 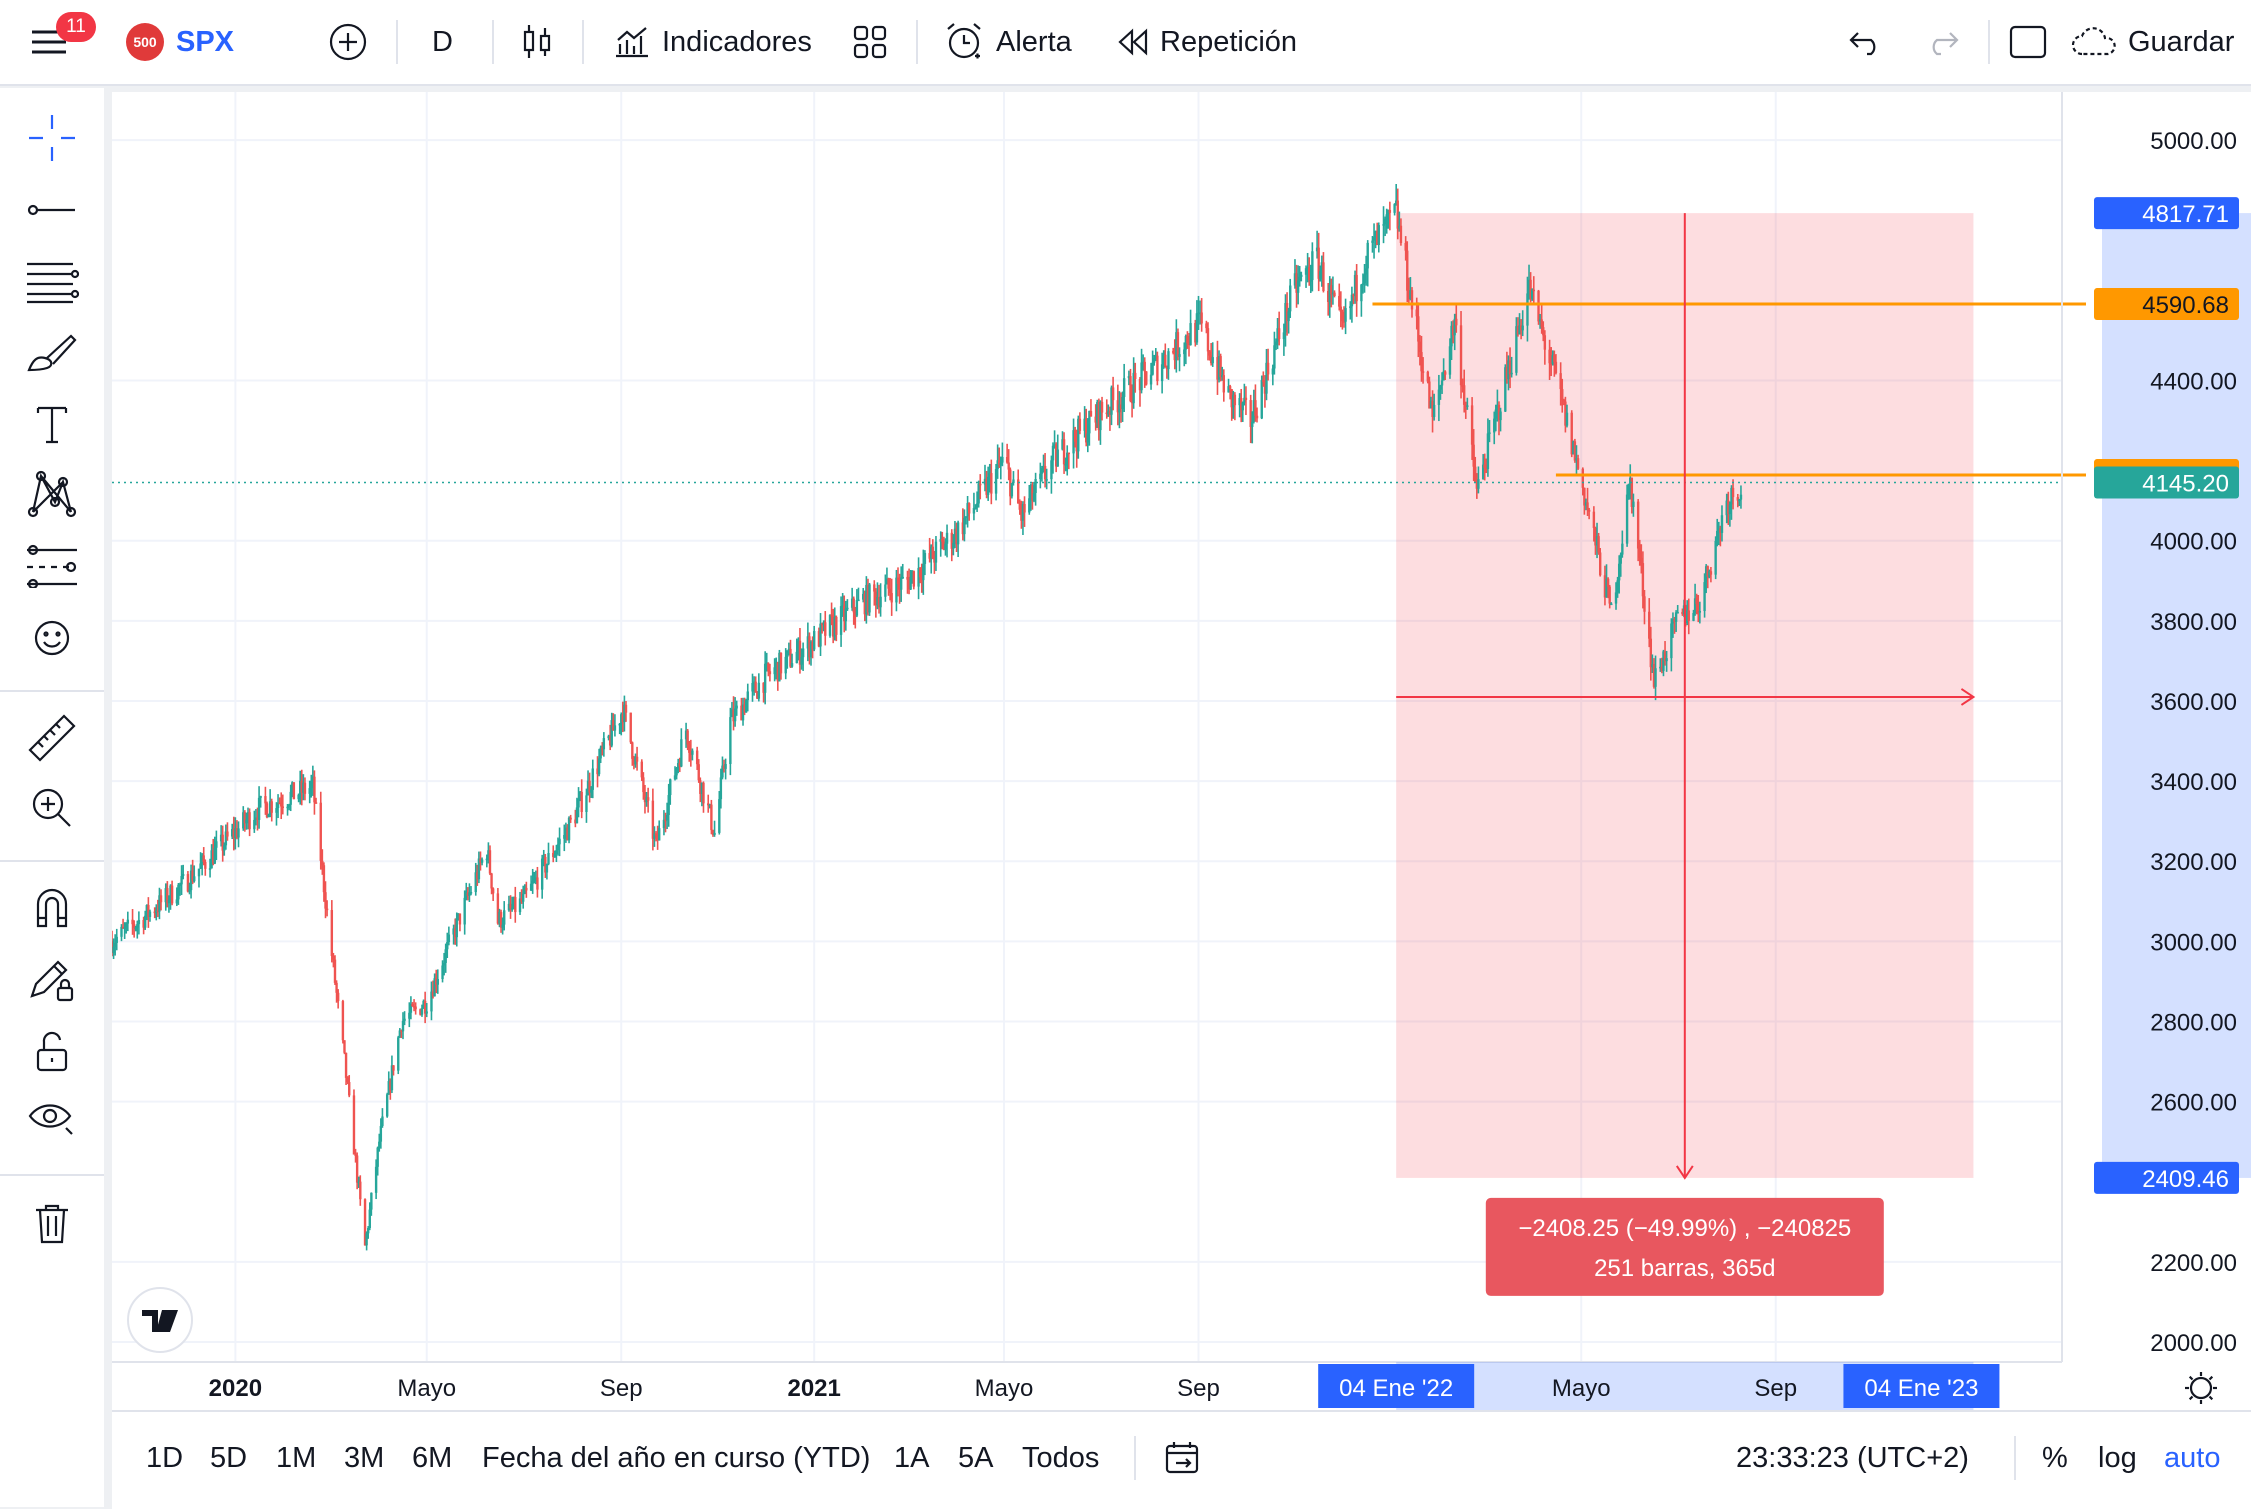 What do you see at coordinates (432, 1457) in the screenshot?
I see `range-6m: 6M` at bounding box center [432, 1457].